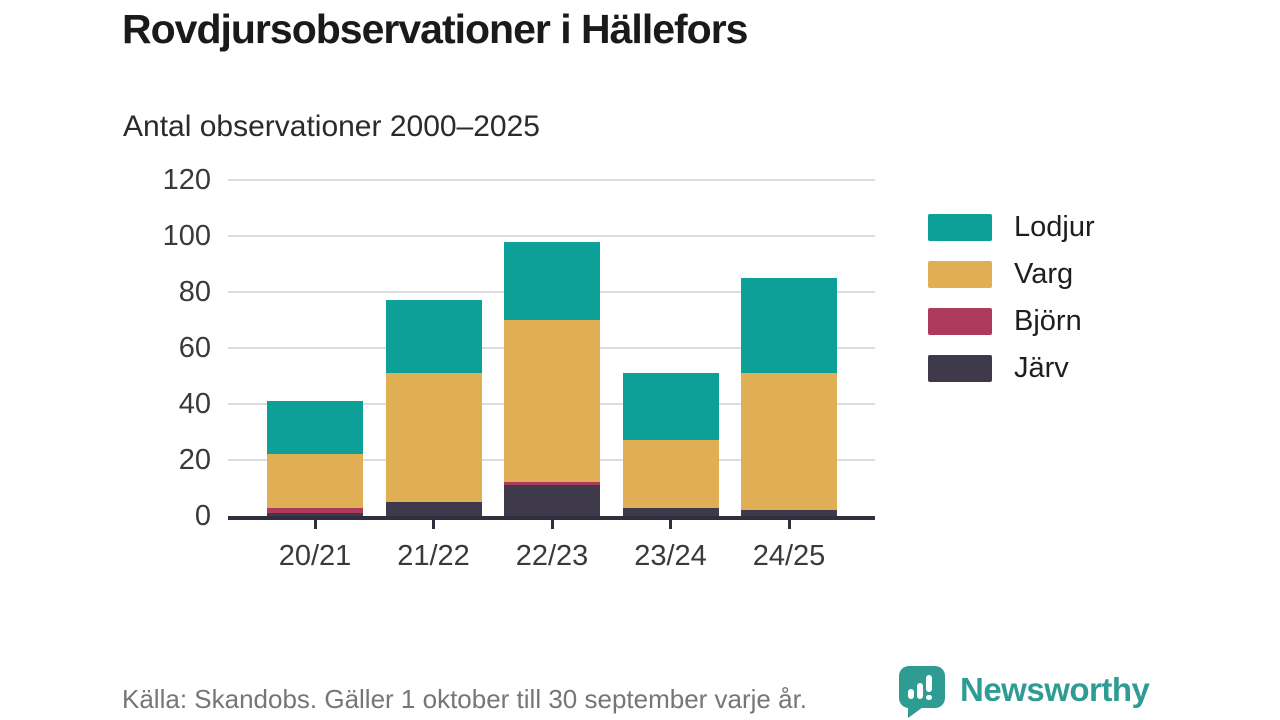 The height and width of the screenshot is (720, 1280). I want to click on x-axis-label: 20/21, so click(315, 556).